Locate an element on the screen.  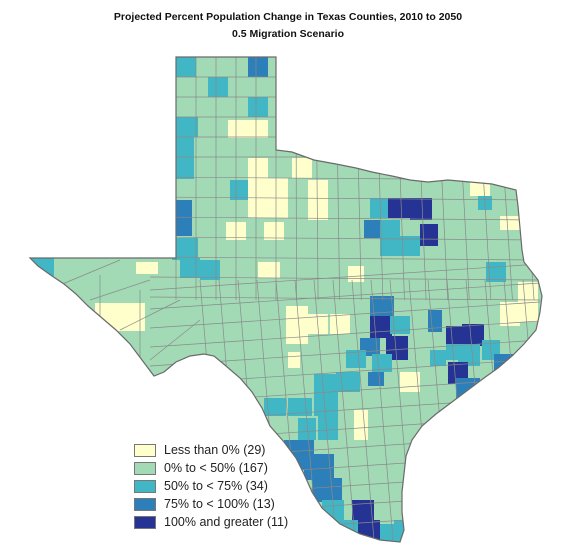
legend-label: Less than 0% (29) is located at coordinates (215, 450).